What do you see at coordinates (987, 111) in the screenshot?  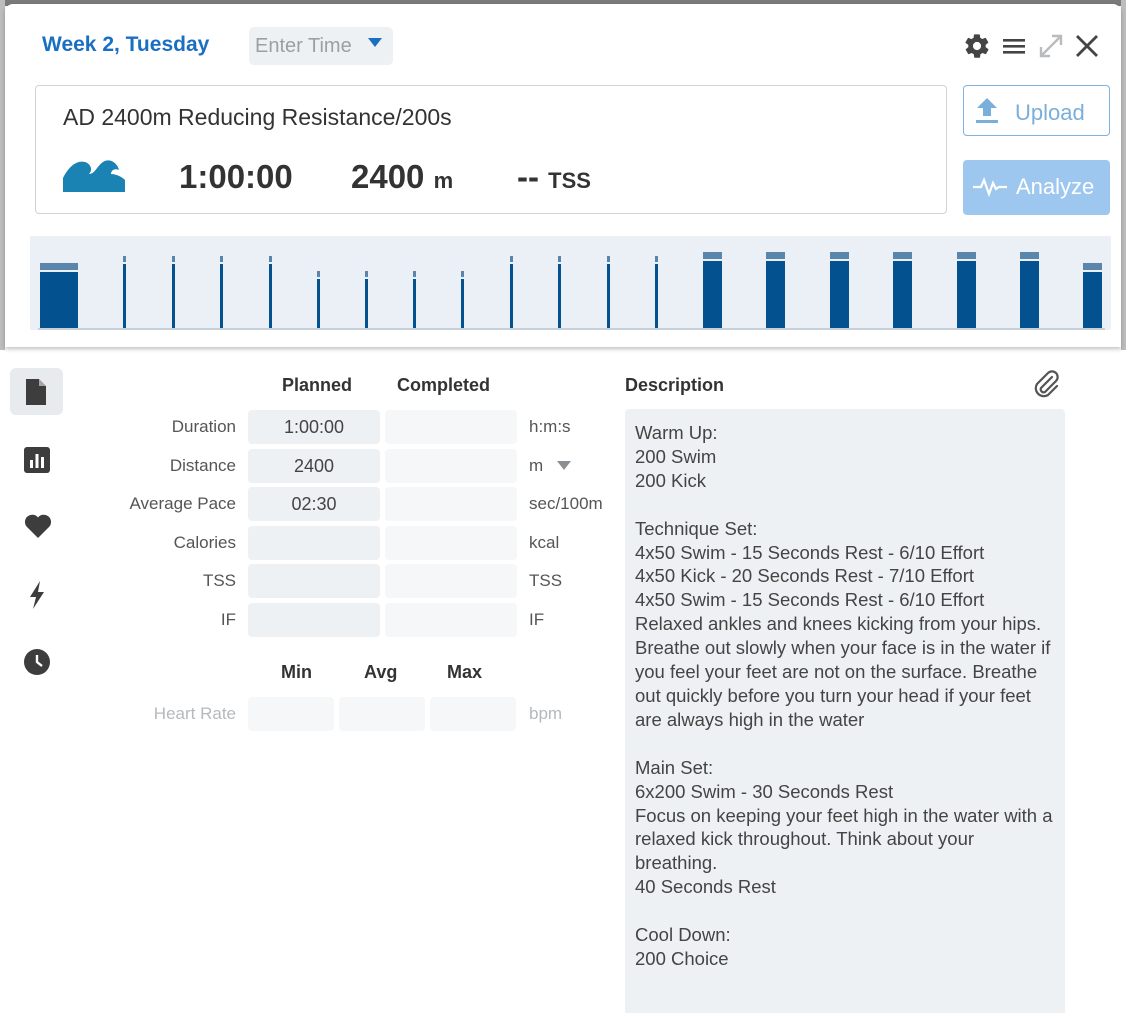 I see `upload-icon` at bounding box center [987, 111].